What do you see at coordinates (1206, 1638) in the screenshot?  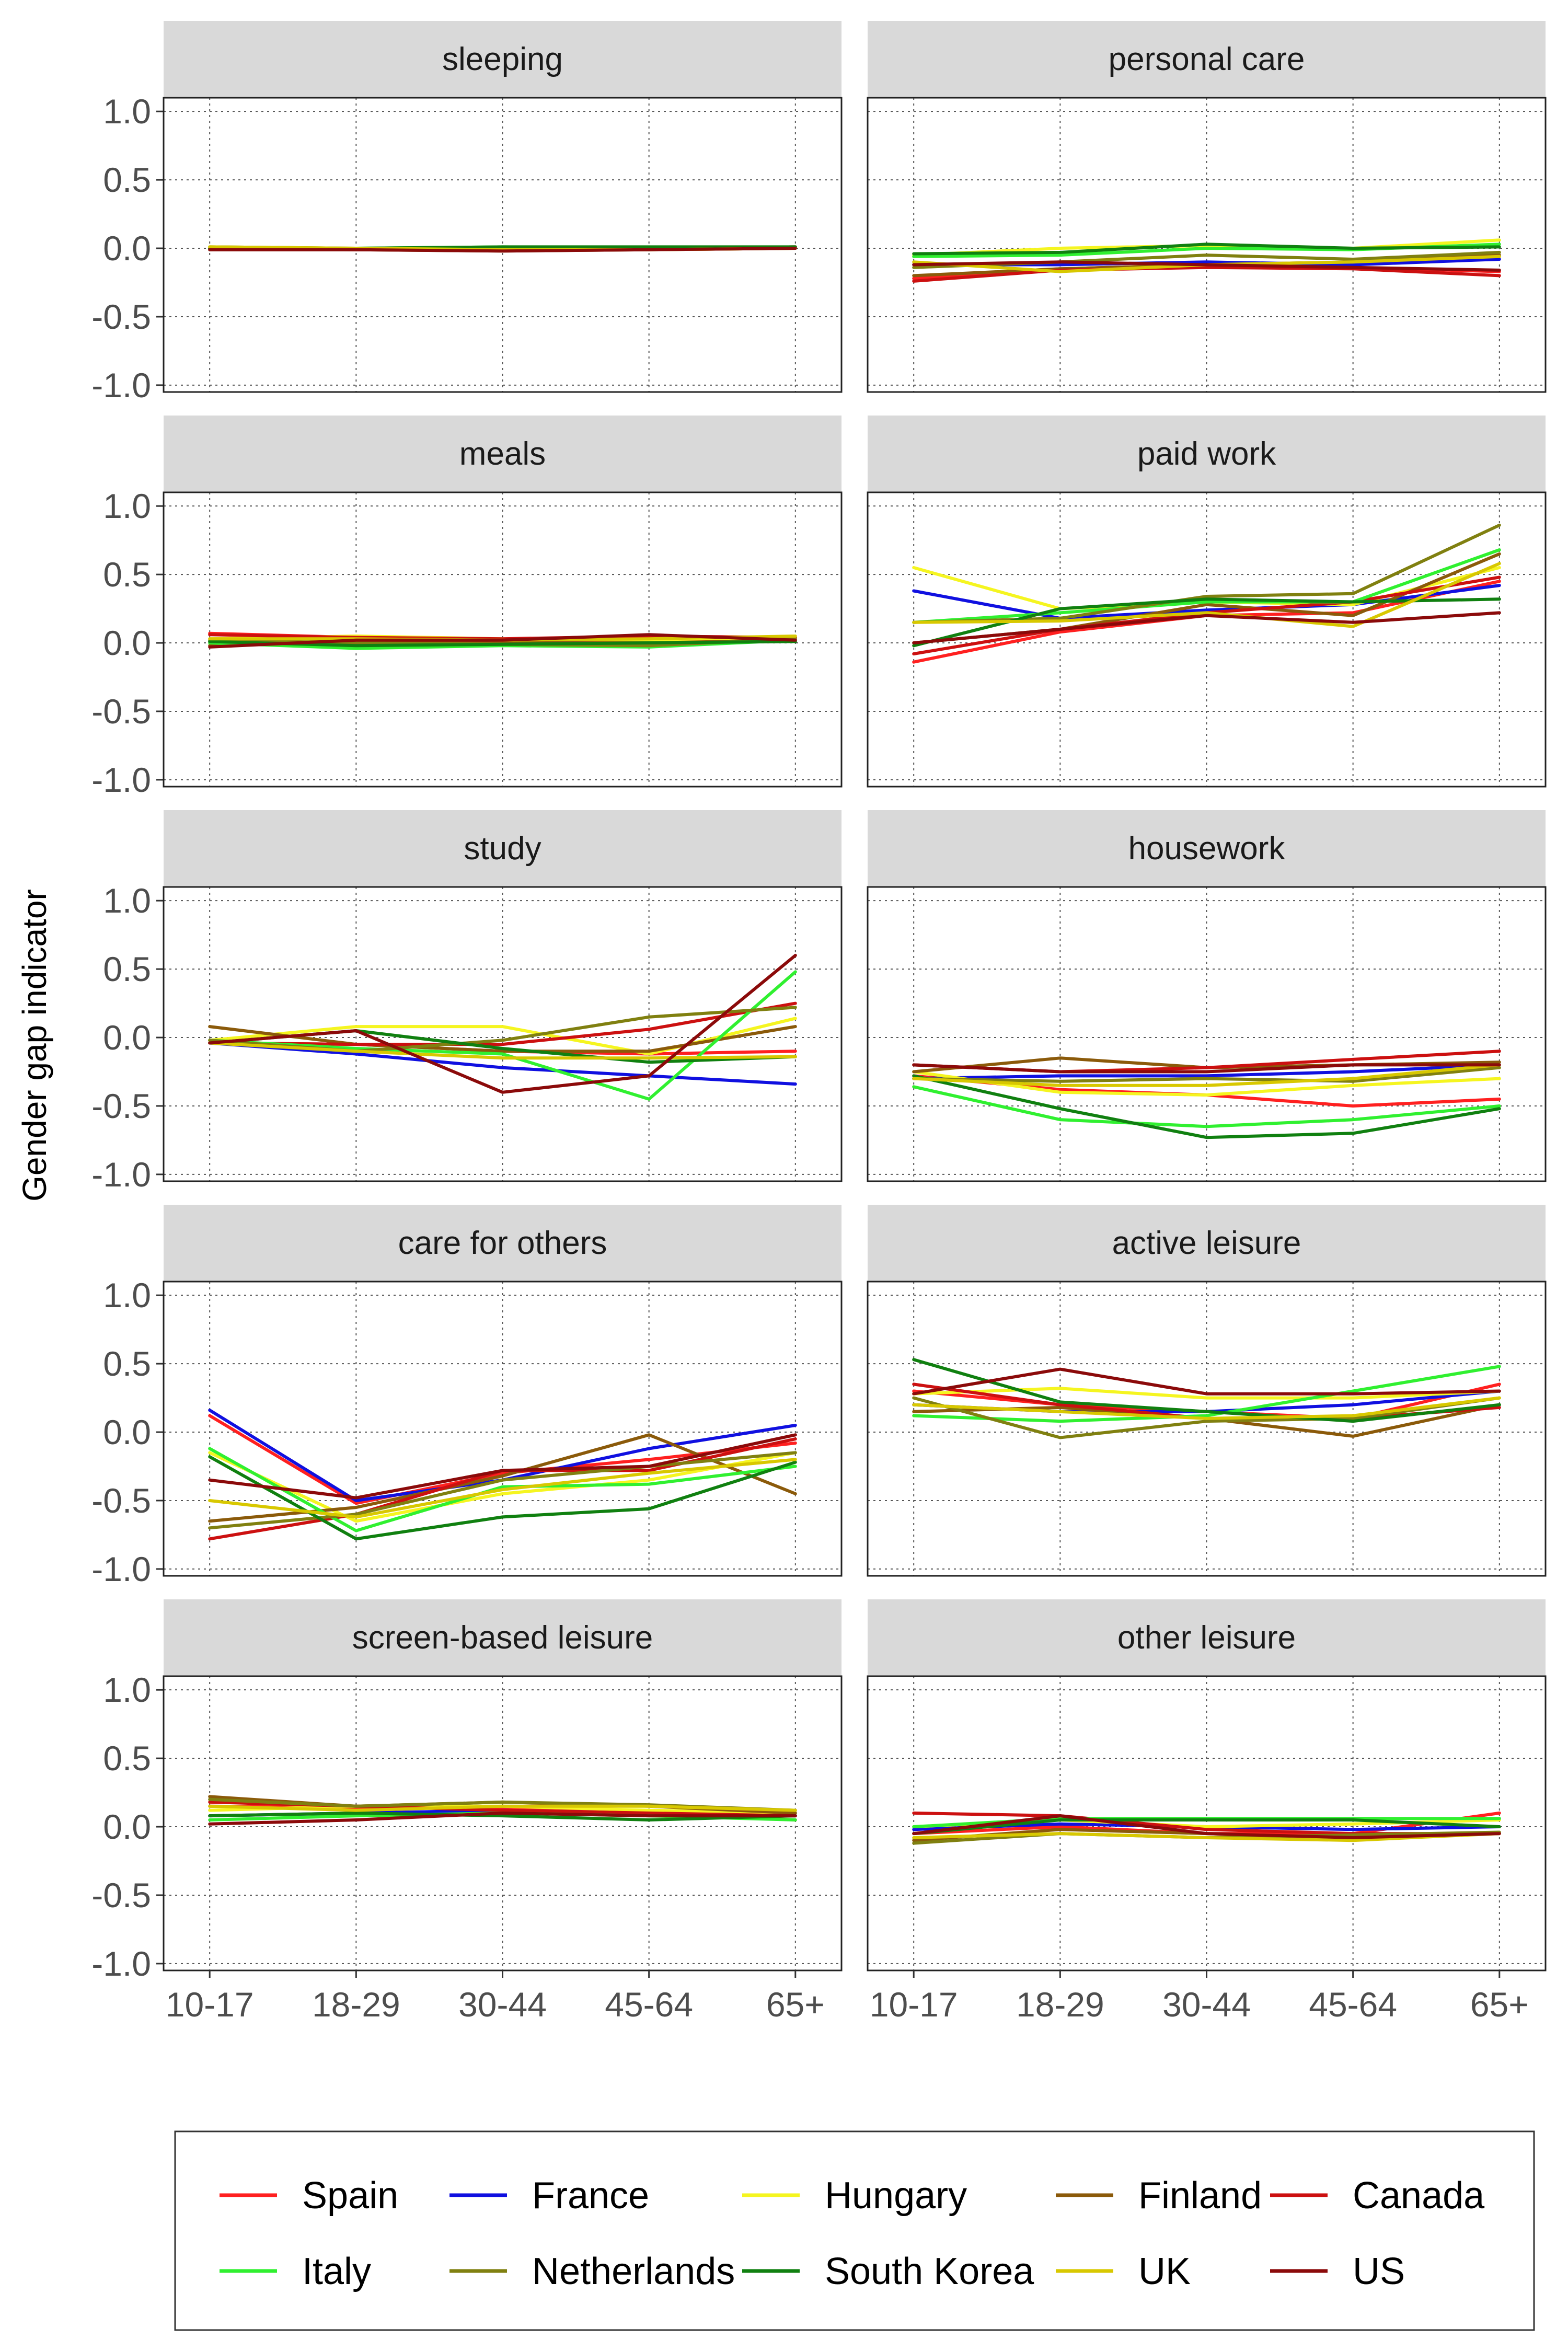 I see `facet-title: other leisure` at bounding box center [1206, 1638].